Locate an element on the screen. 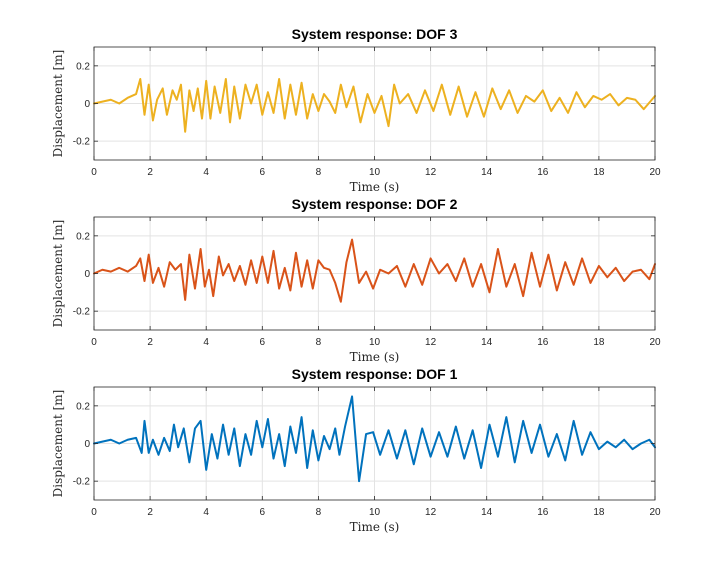 This screenshot has height=567, width=725. chart-title: System response: DOF 1 is located at coordinates (375, 374).